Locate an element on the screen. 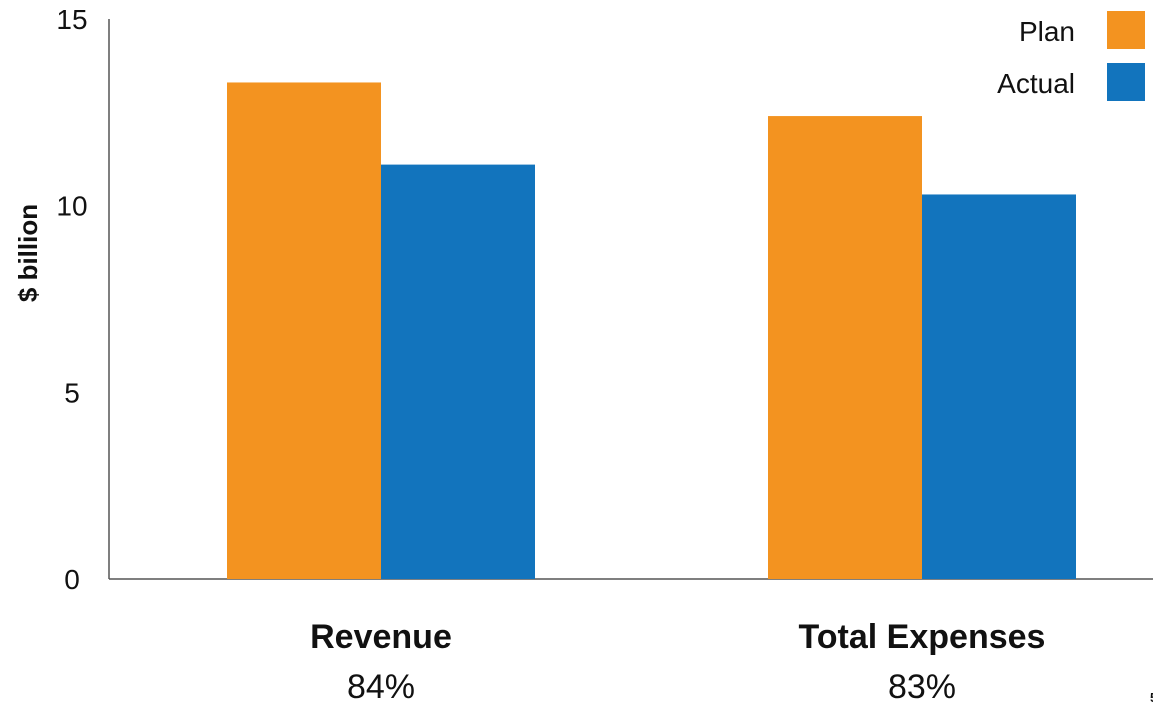  page-number: 5 is located at coordinates (1151, 697).